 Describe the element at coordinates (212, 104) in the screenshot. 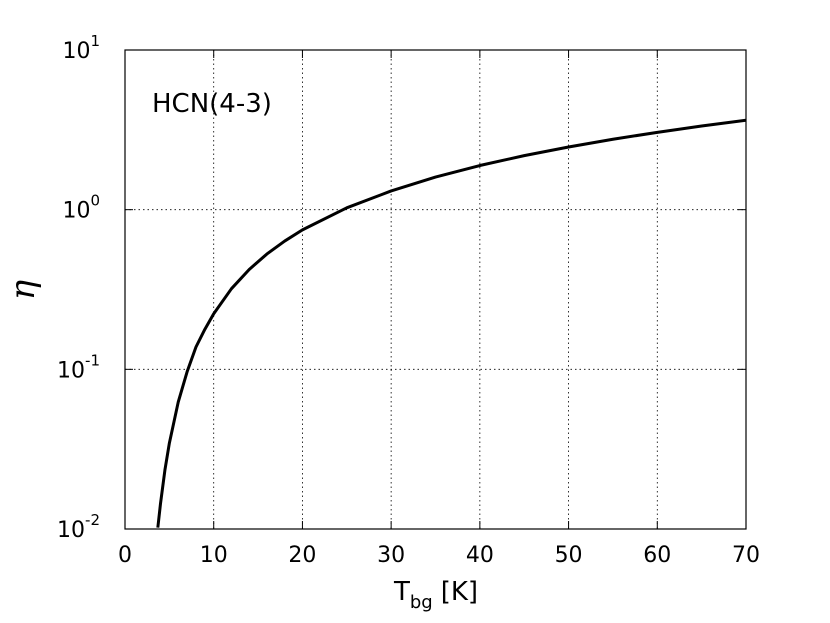

I see `annotation: HCN(4-3)` at that location.